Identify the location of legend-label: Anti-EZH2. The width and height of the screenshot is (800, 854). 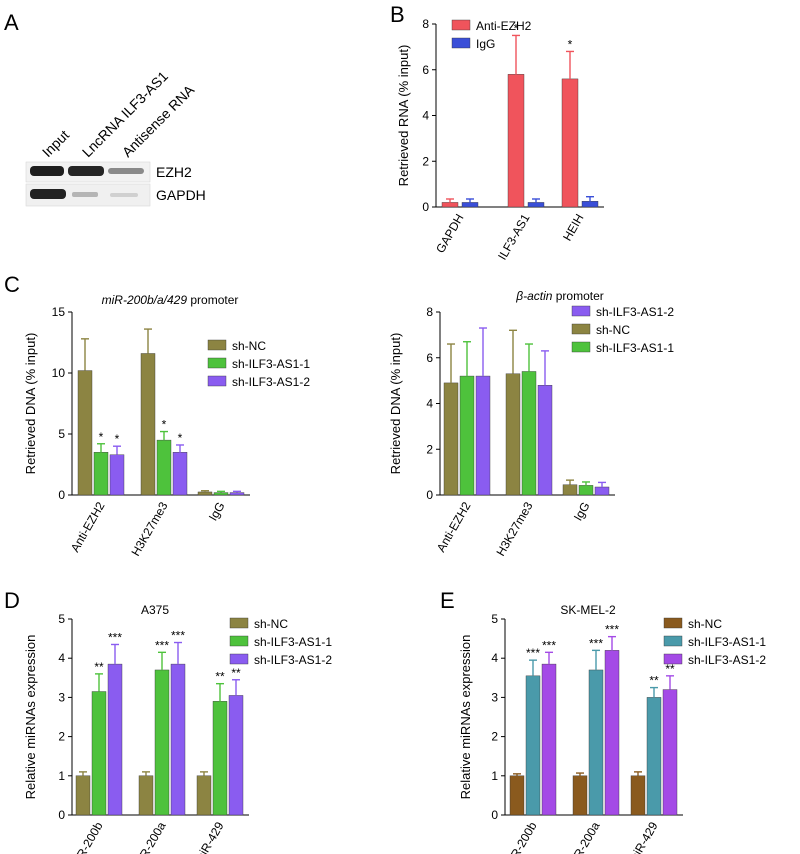
(504, 26).